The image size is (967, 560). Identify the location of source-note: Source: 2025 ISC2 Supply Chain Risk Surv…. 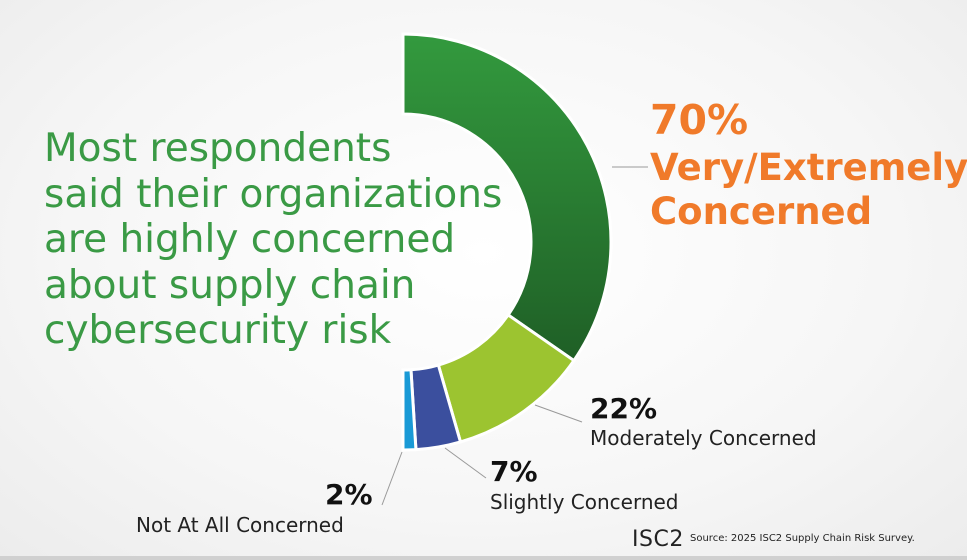
(802, 538).